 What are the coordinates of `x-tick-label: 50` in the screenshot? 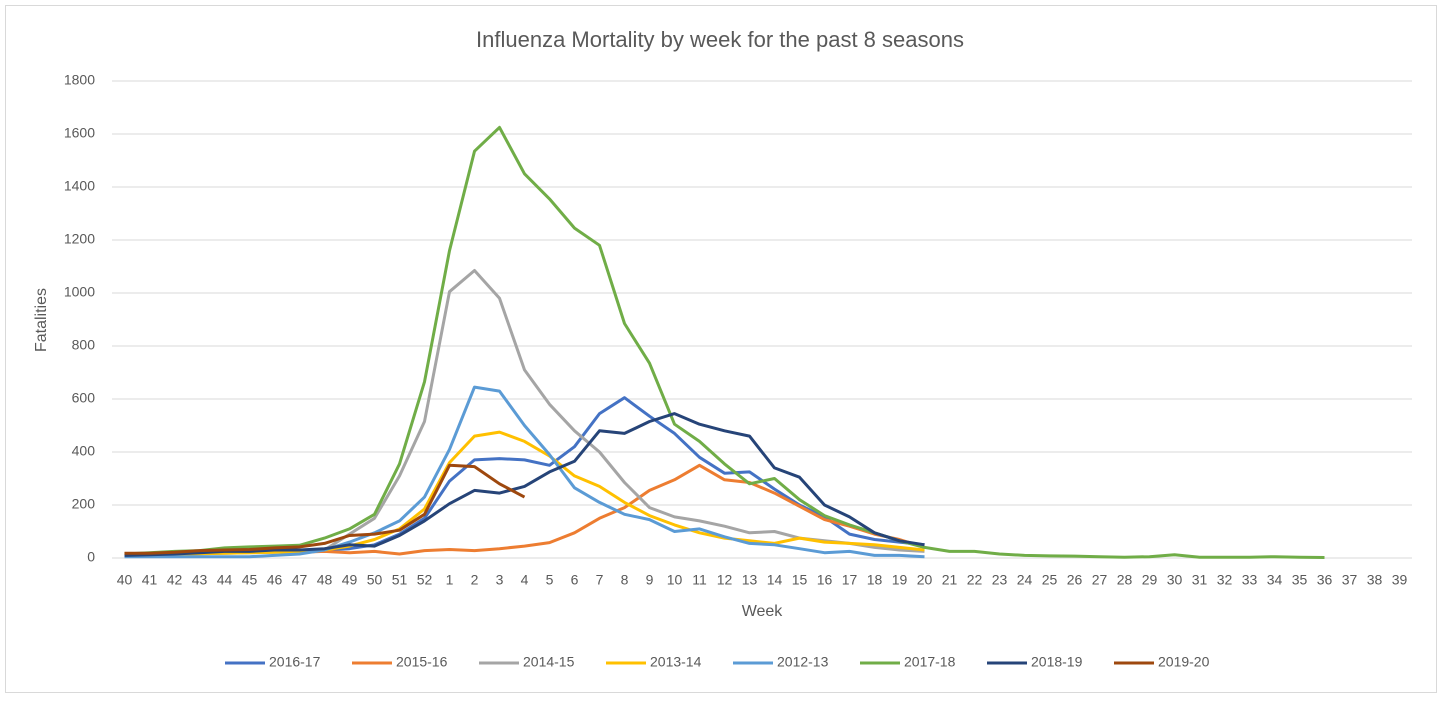 It's located at (375, 580).